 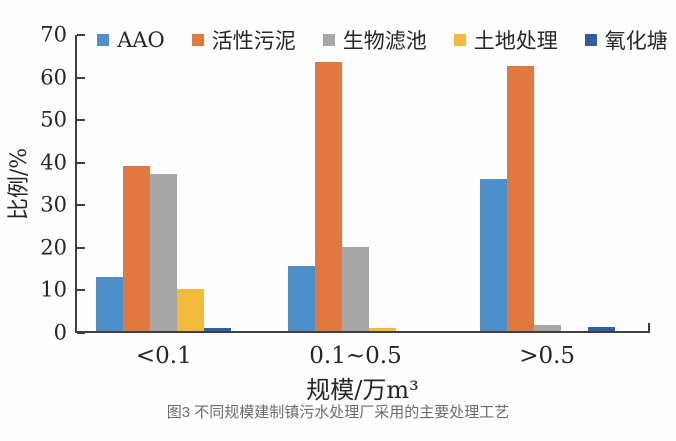 What do you see at coordinates (53, 247) in the screenshot?
I see `y-tick-label: 20` at bounding box center [53, 247].